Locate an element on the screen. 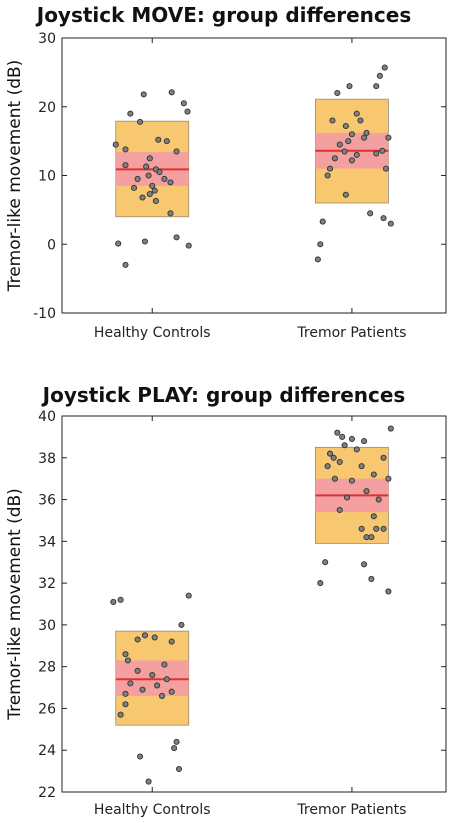  y-tick-label: 36 is located at coordinates (47, 501).